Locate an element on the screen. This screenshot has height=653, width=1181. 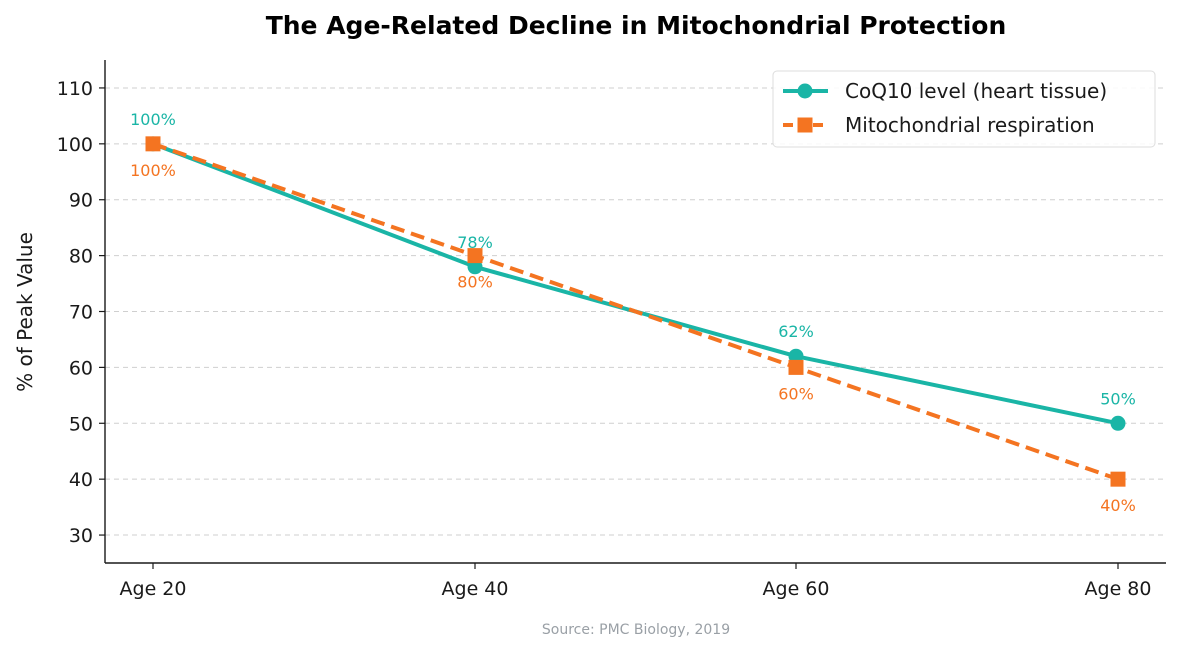
legend-box is located at coordinates (964, 109).